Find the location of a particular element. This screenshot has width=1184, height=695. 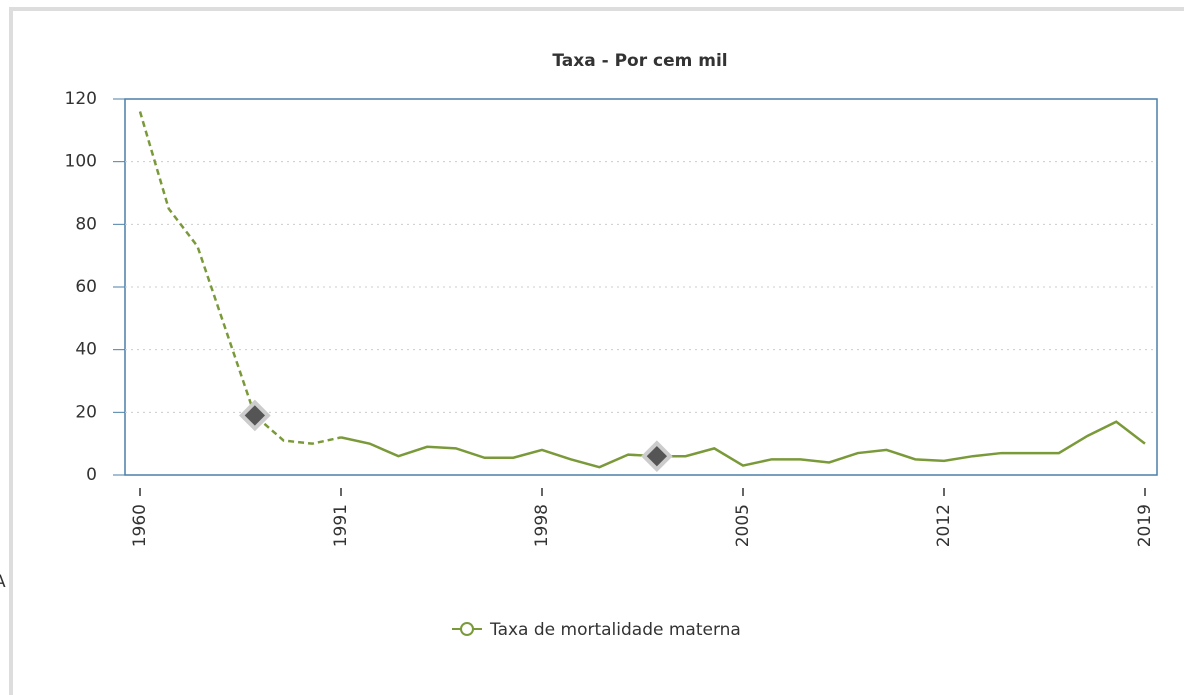

x-tick-label: 1960 is located at coordinates (140, 525).